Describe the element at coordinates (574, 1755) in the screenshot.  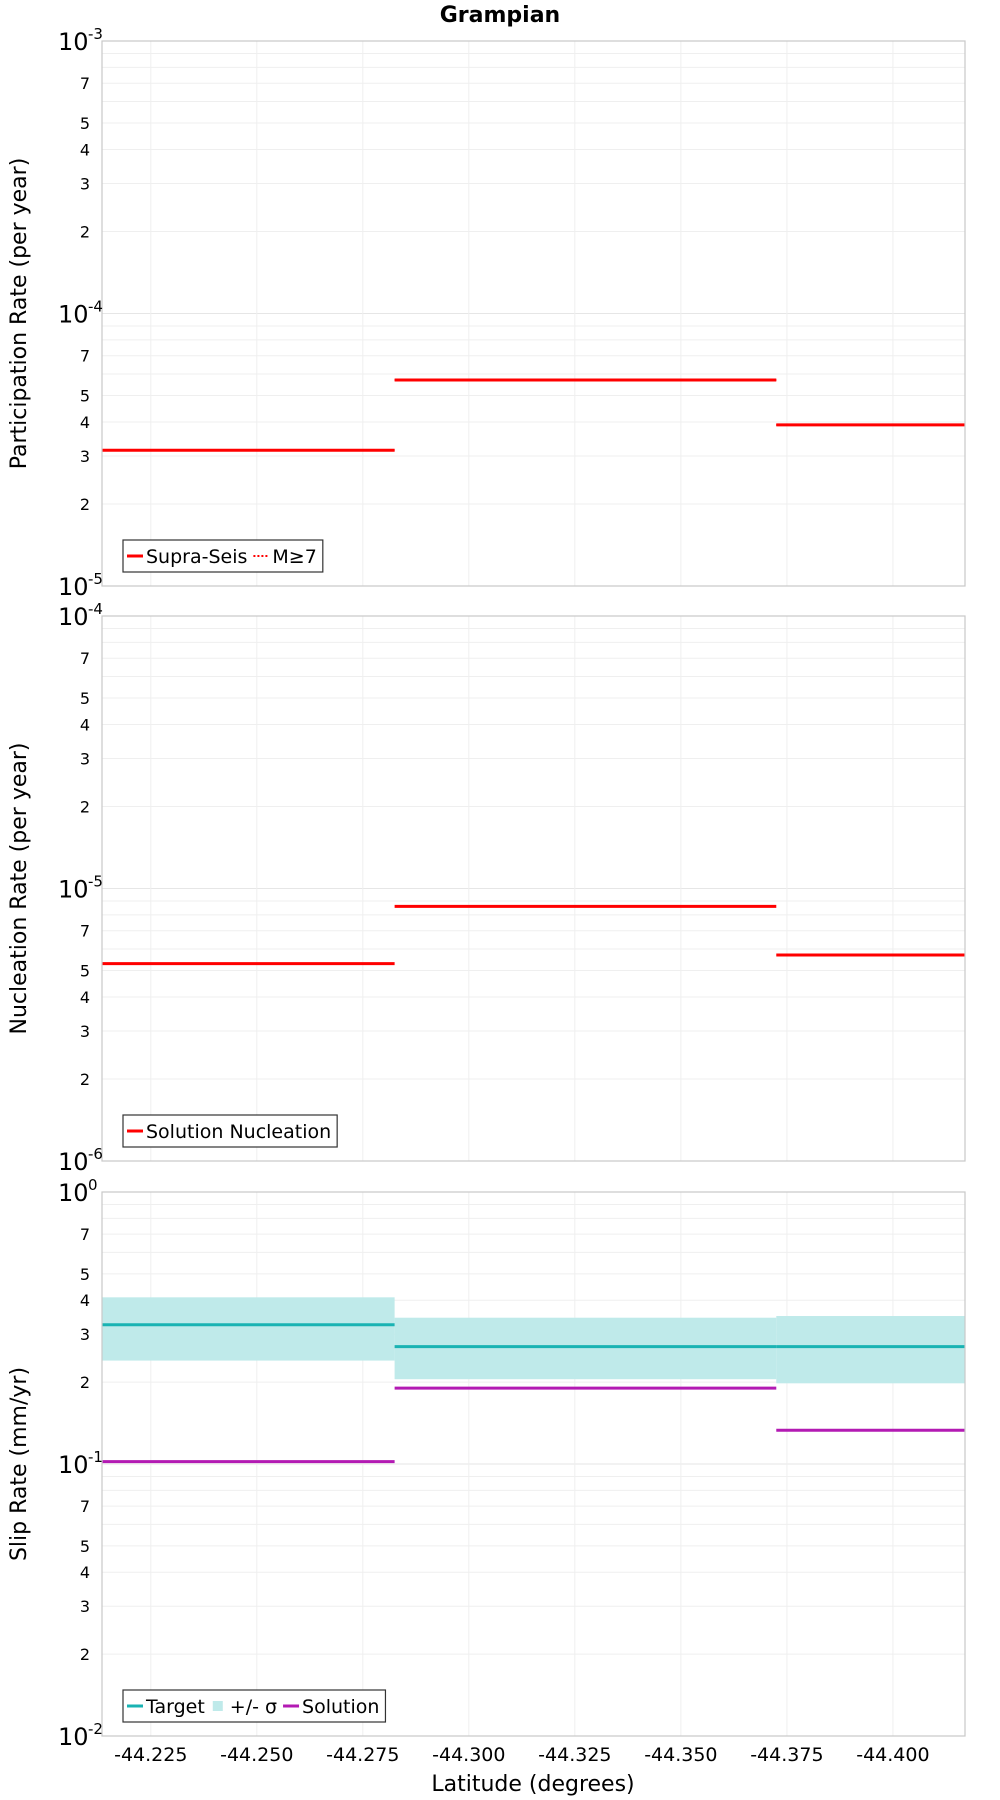
I see `x-tick-label: -44.325` at that location.